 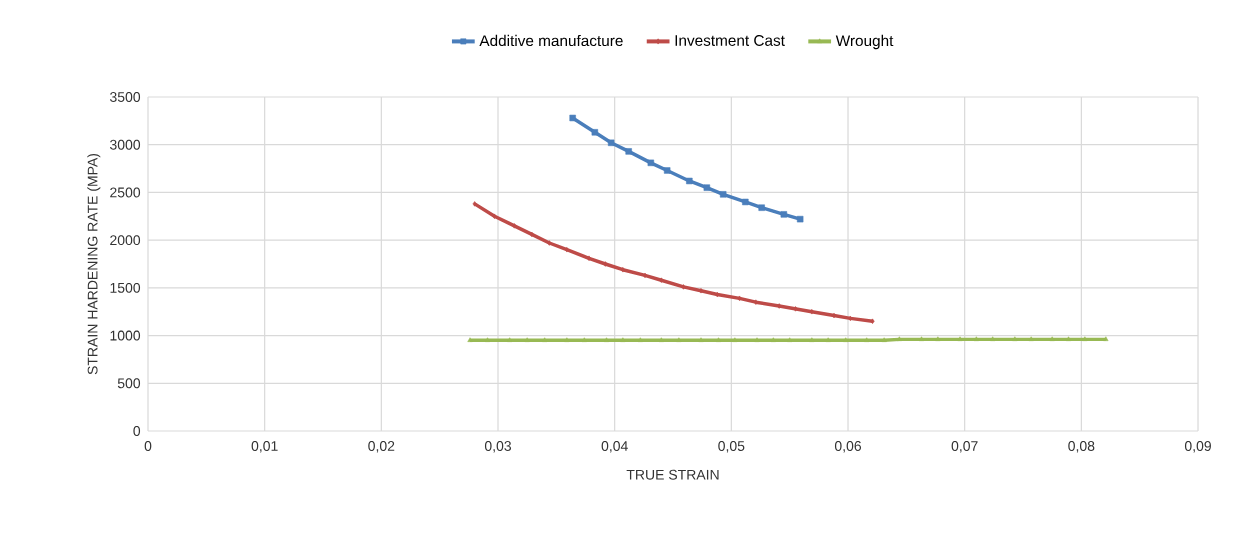 What do you see at coordinates (137, 431) in the screenshot?
I see `y-tick-label: 0` at bounding box center [137, 431].